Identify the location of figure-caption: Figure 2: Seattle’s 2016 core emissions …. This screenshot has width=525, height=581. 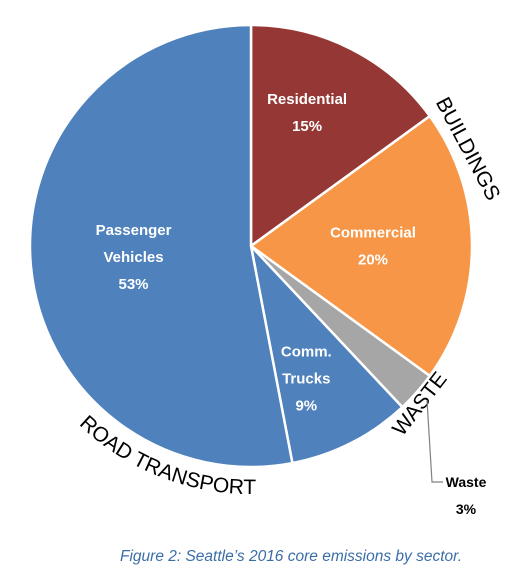
(291, 556).